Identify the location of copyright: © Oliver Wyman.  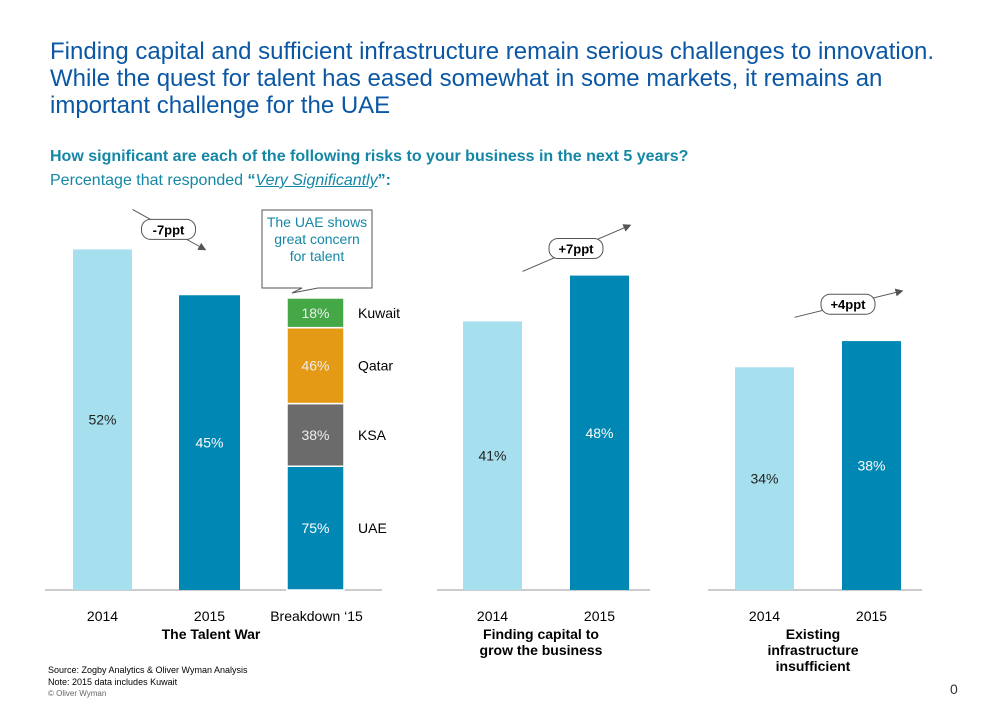
(77, 693).